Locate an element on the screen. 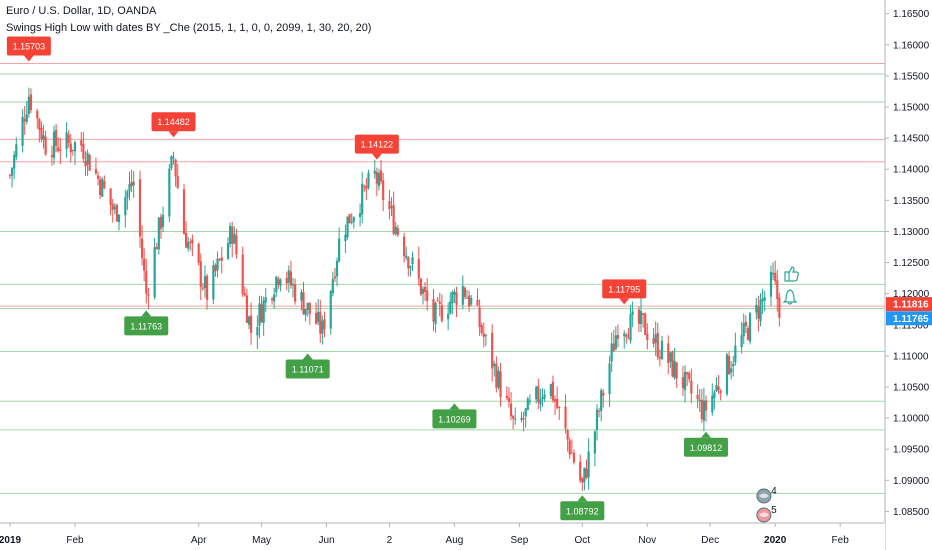  label-value: 1.14122 is located at coordinates (377, 145).